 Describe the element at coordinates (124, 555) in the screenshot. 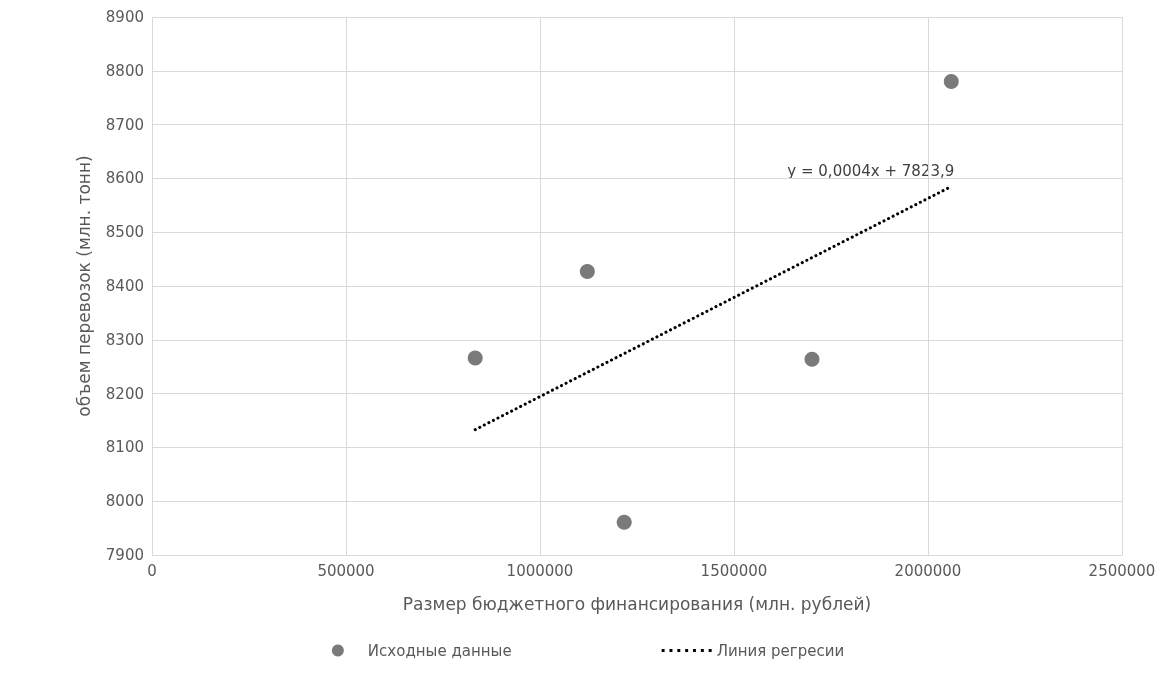

I see `y-tick-label: 7900` at that location.